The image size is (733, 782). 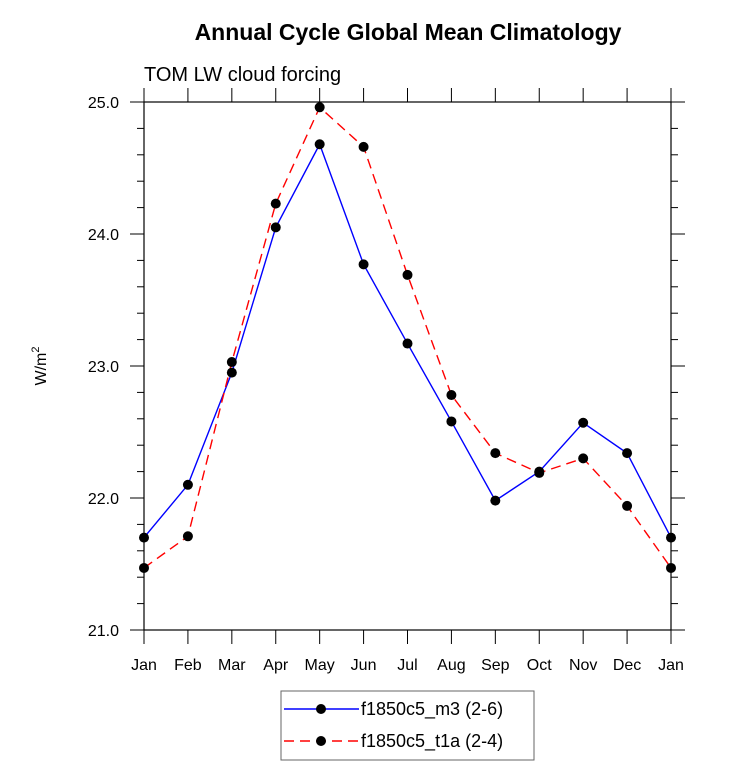 What do you see at coordinates (36, 350) in the screenshot?
I see `y-axis-label-superscript: 2` at bounding box center [36, 350].